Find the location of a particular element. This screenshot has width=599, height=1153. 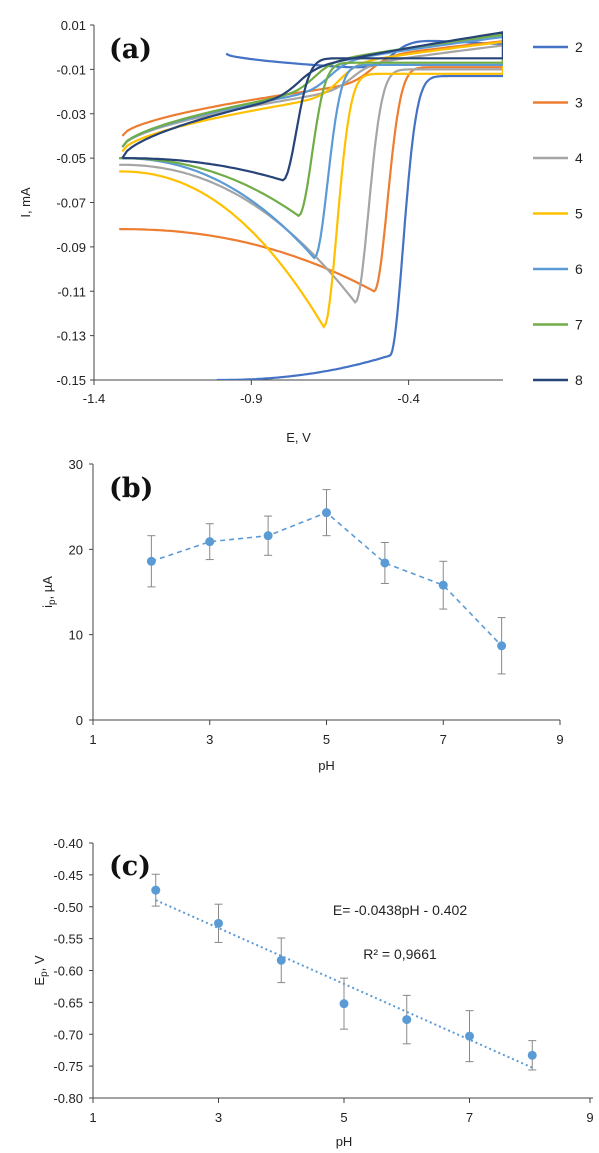

y-tick-label-c: -0.65 is located at coordinates (68, 1002).